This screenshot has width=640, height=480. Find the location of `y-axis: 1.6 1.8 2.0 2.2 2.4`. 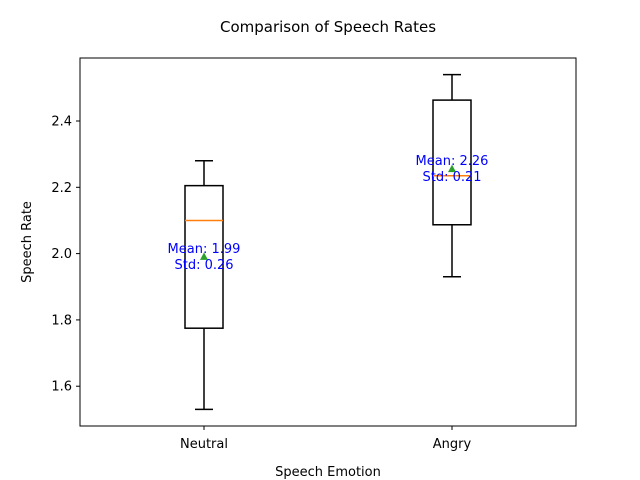

y-axis: 1.6 1.8 2.0 2.2 2.4 is located at coordinates (65, 254).